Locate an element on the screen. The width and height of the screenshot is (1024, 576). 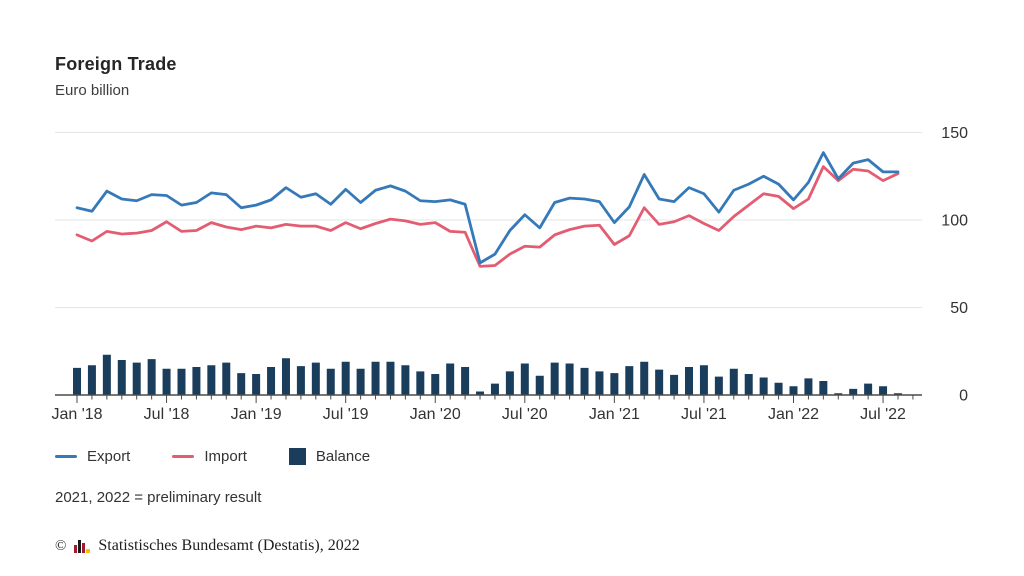
x-tick-label: Jan '21 is located at coordinates (614, 414).